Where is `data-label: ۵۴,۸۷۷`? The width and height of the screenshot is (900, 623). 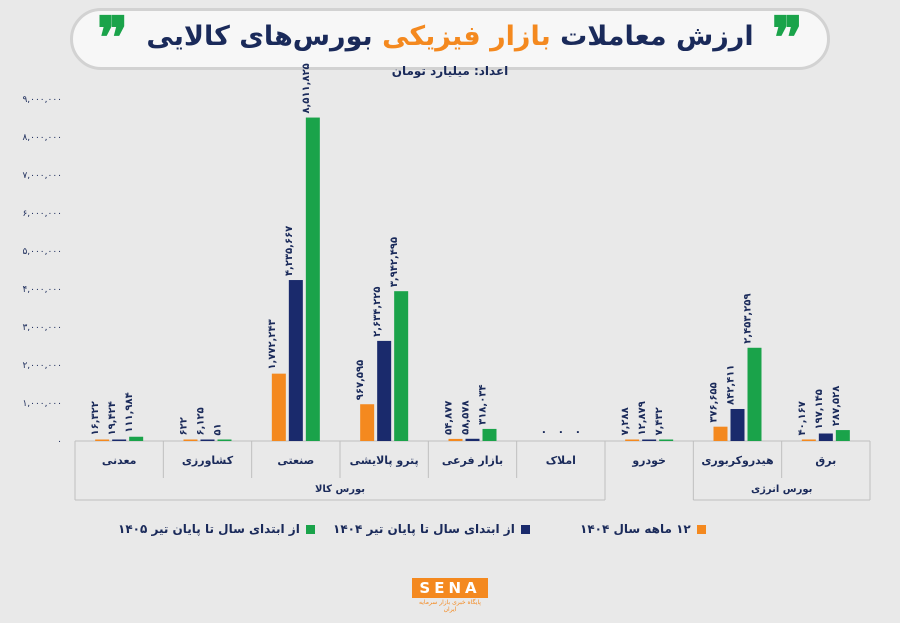
data-label: ۵۴,۸۷۷ is located at coordinates (449, 418).